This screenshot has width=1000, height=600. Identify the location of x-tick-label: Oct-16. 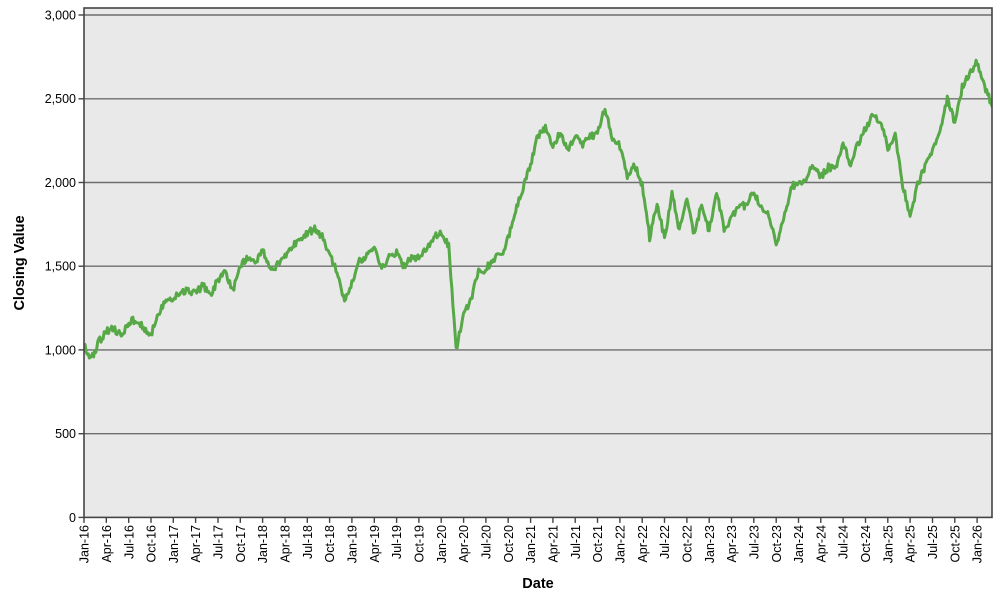
(152, 544).